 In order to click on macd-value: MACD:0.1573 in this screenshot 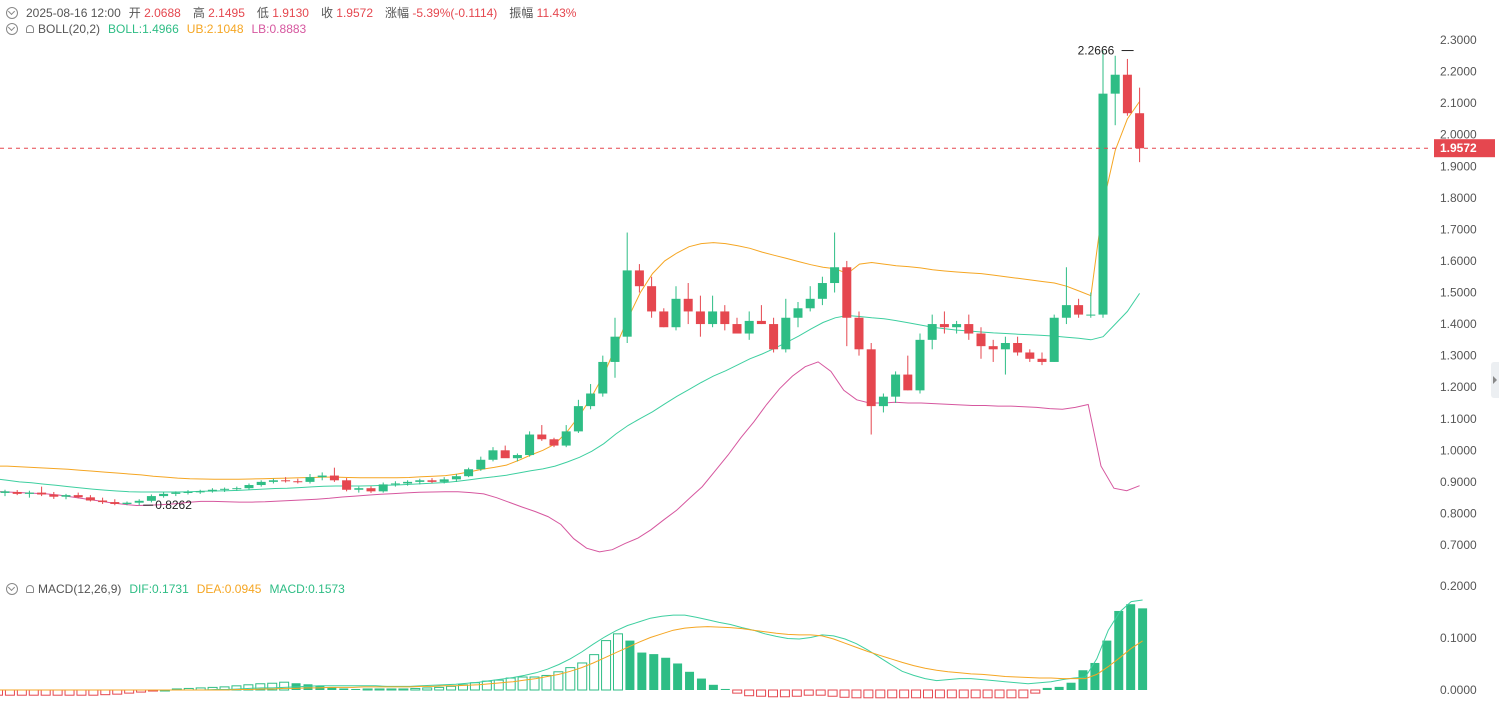, I will do `click(307, 589)`.